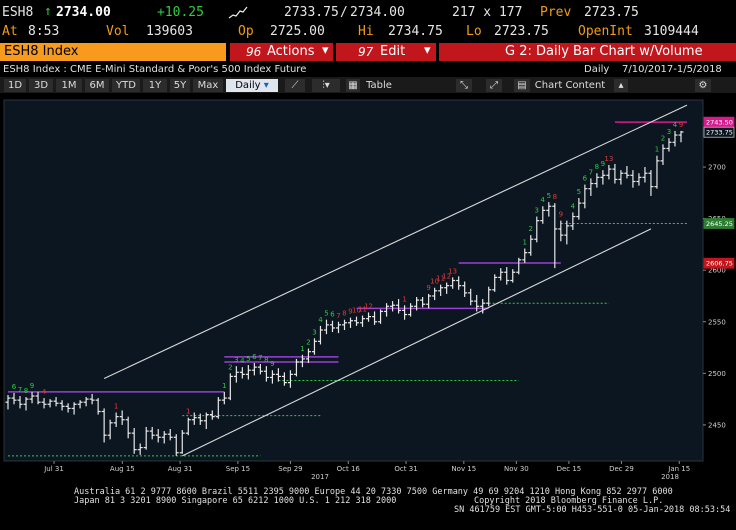  Describe the element at coordinates (180, 12) in the screenshot. I see `net-change: +10.25` at that location.